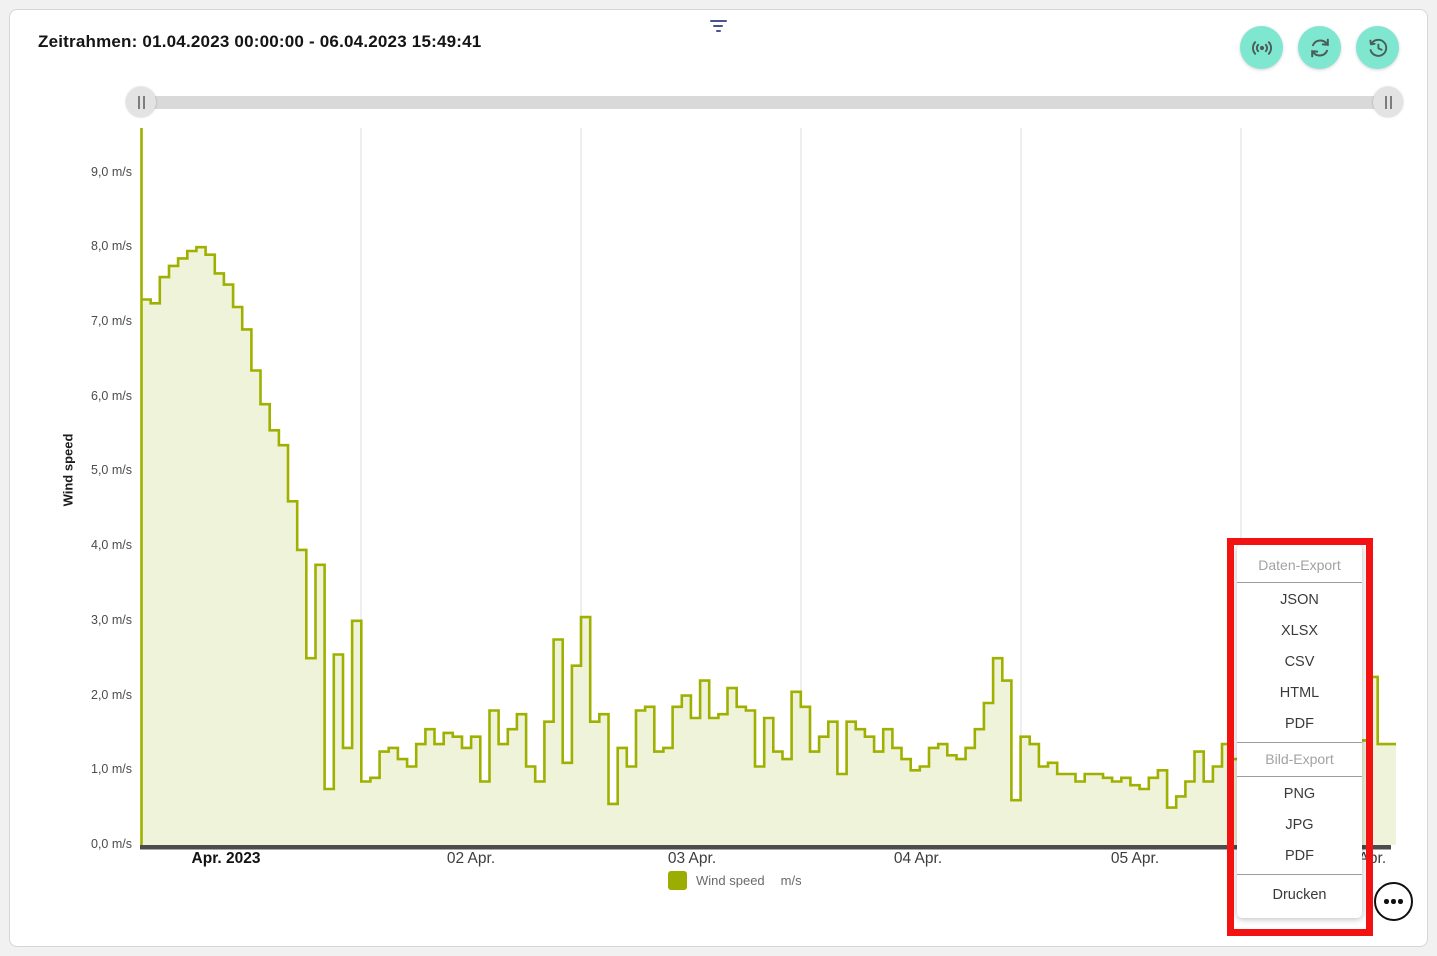 Image resolution: width=1437 pixels, height=956 pixels. I want to click on legend-unit: m/s, so click(791, 880).